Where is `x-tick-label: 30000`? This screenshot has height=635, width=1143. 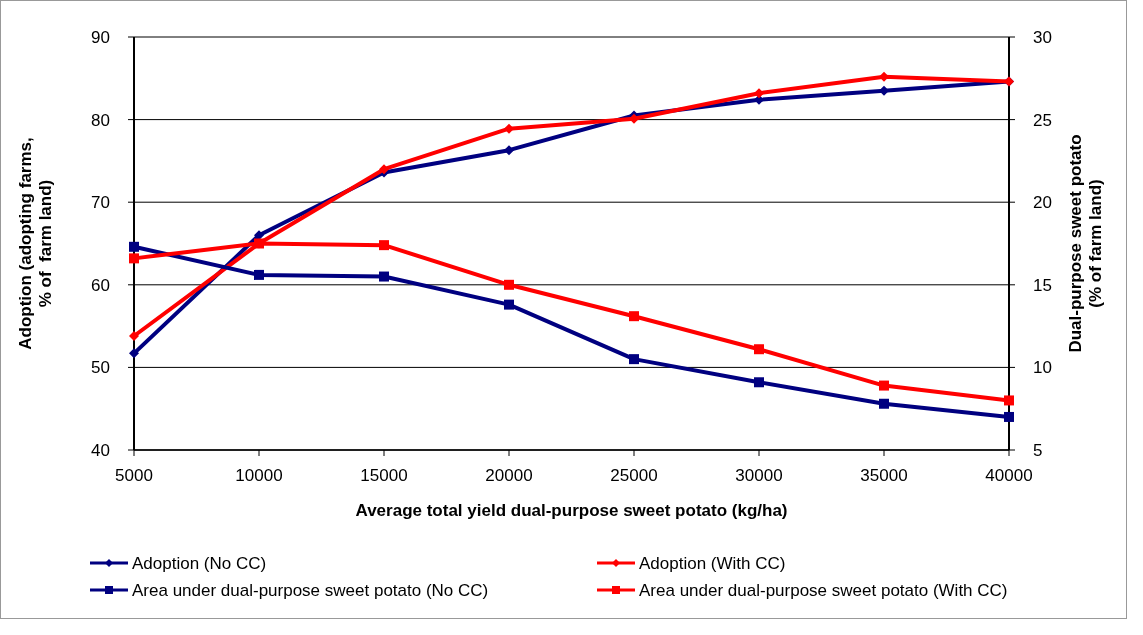
x-tick-label: 30000 is located at coordinates (759, 475).